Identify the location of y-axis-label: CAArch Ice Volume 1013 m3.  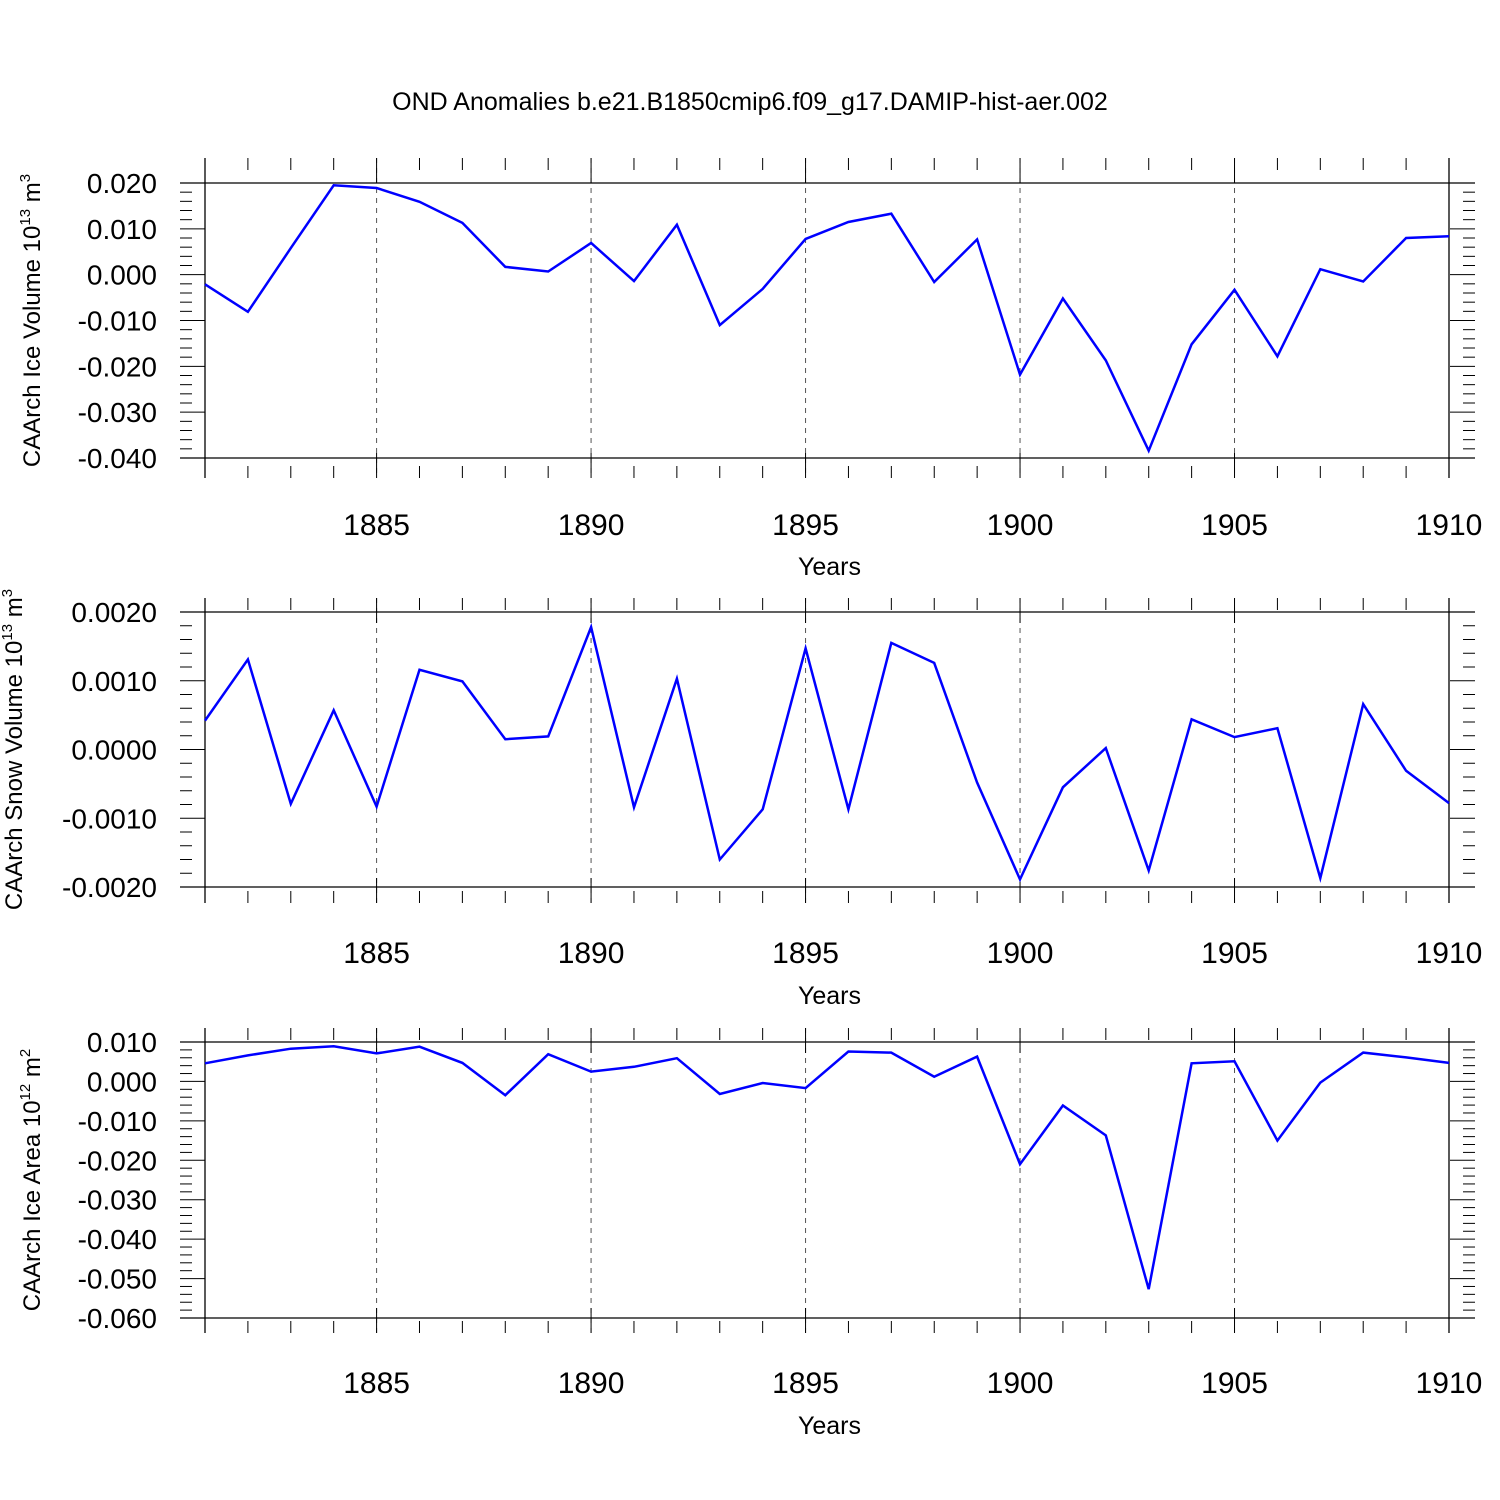
(31, 320).